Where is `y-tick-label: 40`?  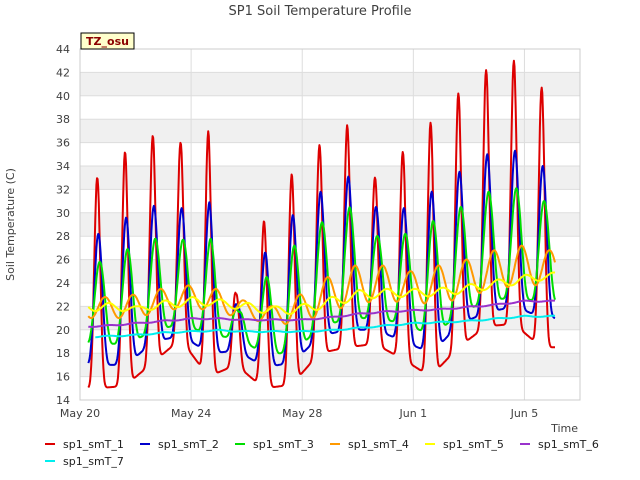
y-tick-label: 40 is located at coordinates (63, 96).